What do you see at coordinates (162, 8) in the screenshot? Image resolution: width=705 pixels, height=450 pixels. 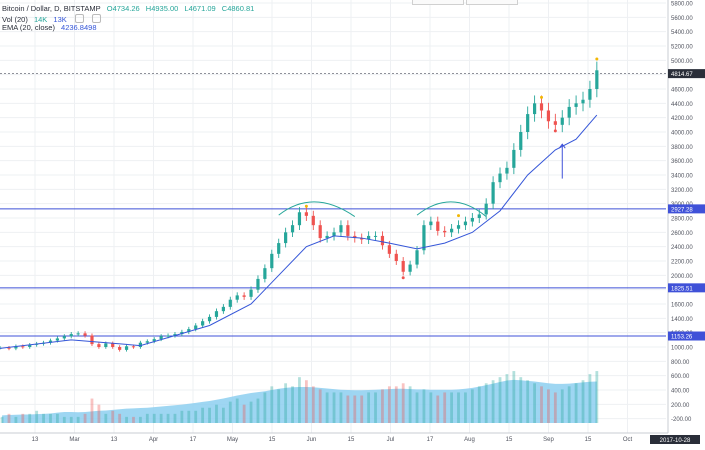 I see `legend-high: H4935.00` at bounding box center [162, 8].